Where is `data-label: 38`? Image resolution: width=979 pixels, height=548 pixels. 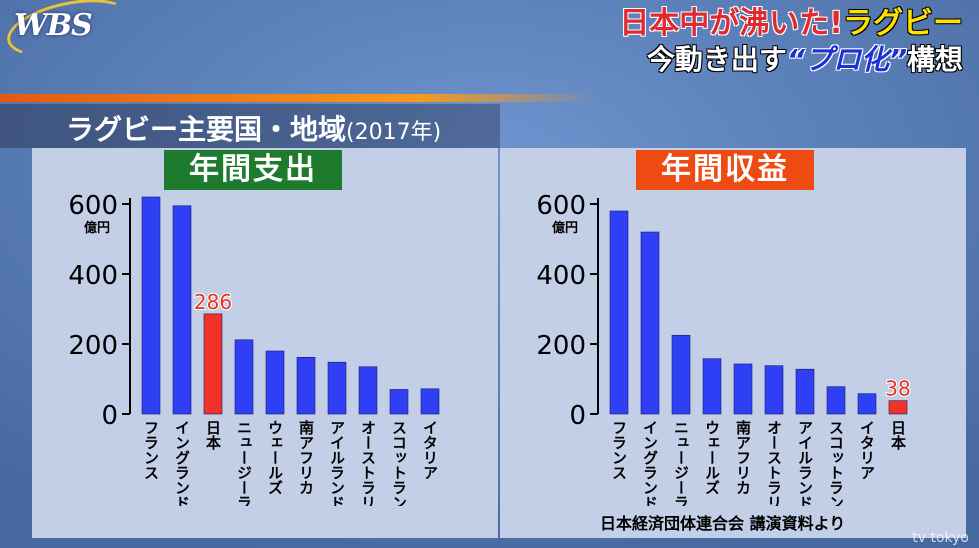
data-label: 38 is located at coordinates (897, 389).